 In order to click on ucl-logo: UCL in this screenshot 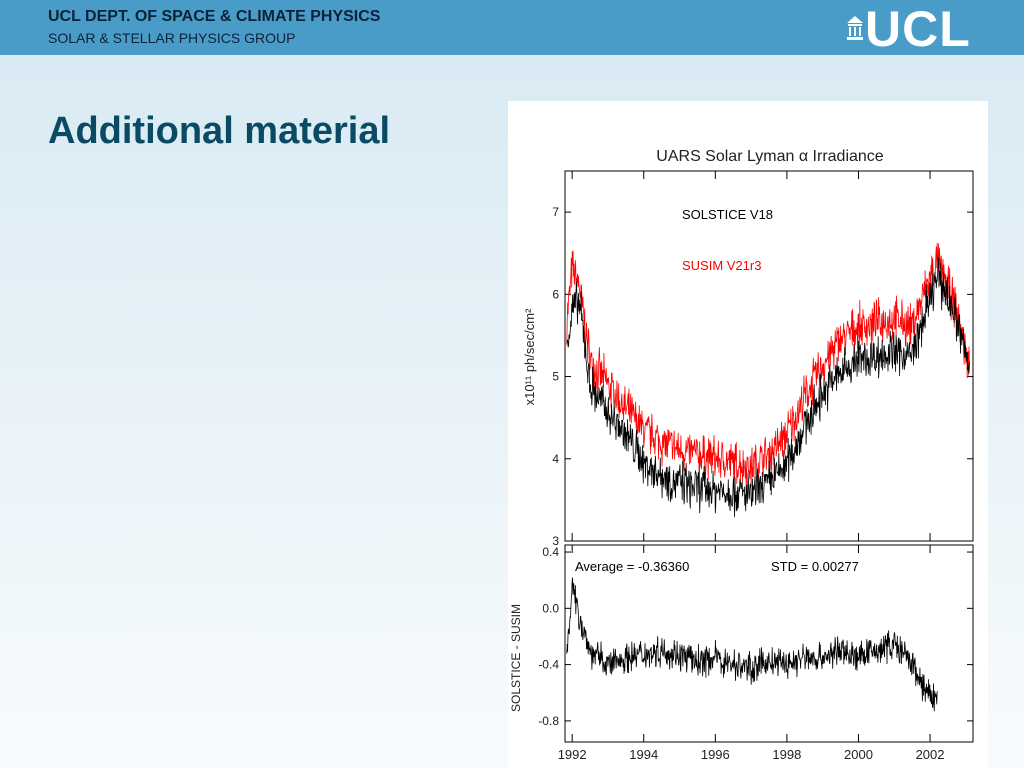, I will do `click(920, 29)`.